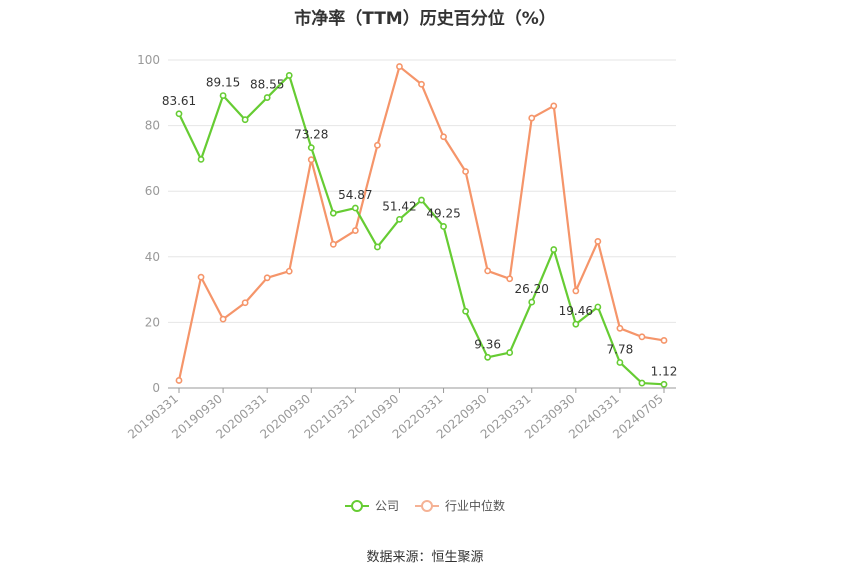 The height and width of the screenshot is (575, 850). Describe the element at coordinates (487, 344) in the screenshot. I see `data-label: 9.36` at that location.